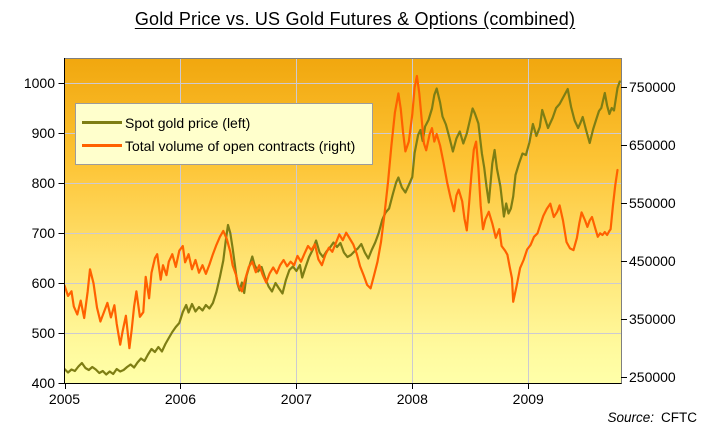 This screenshot has height=436, width=710. What do you see at coordinates (43, 283) in the screenshot?
I see `left-axis-tick-label: 600` at bounding box center [43, 283].